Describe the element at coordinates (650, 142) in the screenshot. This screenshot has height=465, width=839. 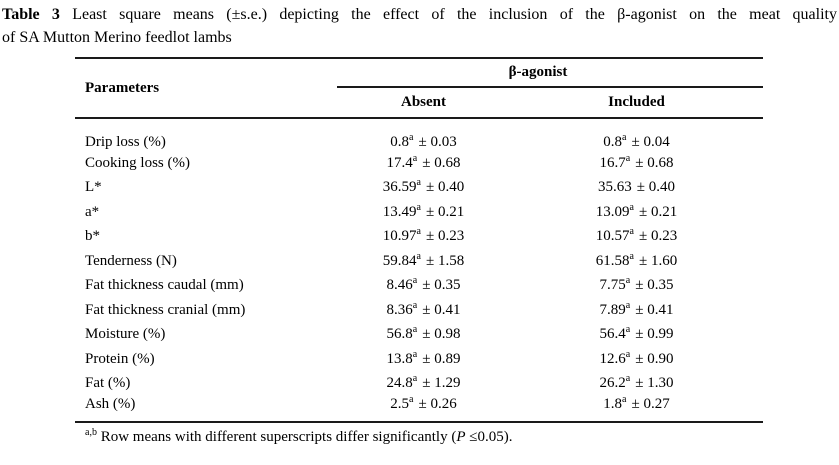
I see `se-value: ± 0.04` at that location.